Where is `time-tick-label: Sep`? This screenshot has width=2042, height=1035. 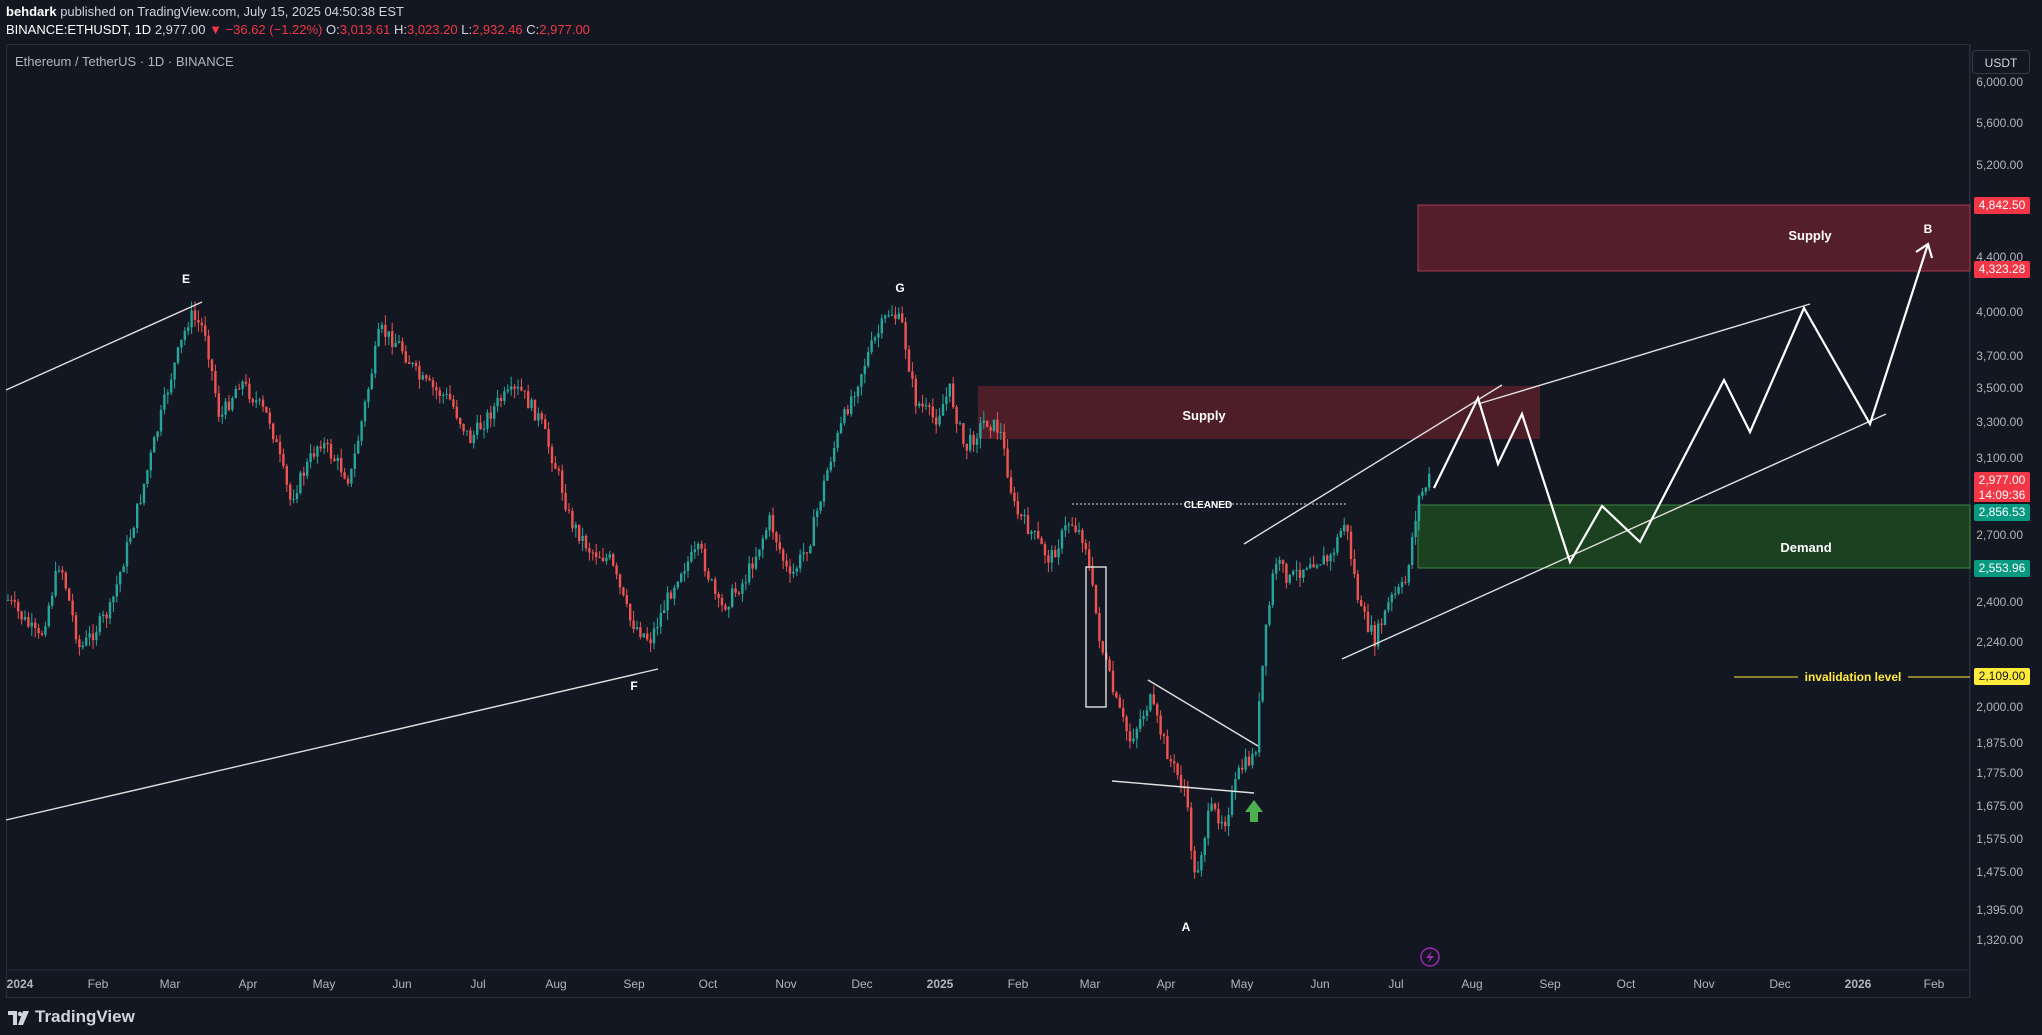
time-tick-label: Sep is located at coordinates (634, 984).